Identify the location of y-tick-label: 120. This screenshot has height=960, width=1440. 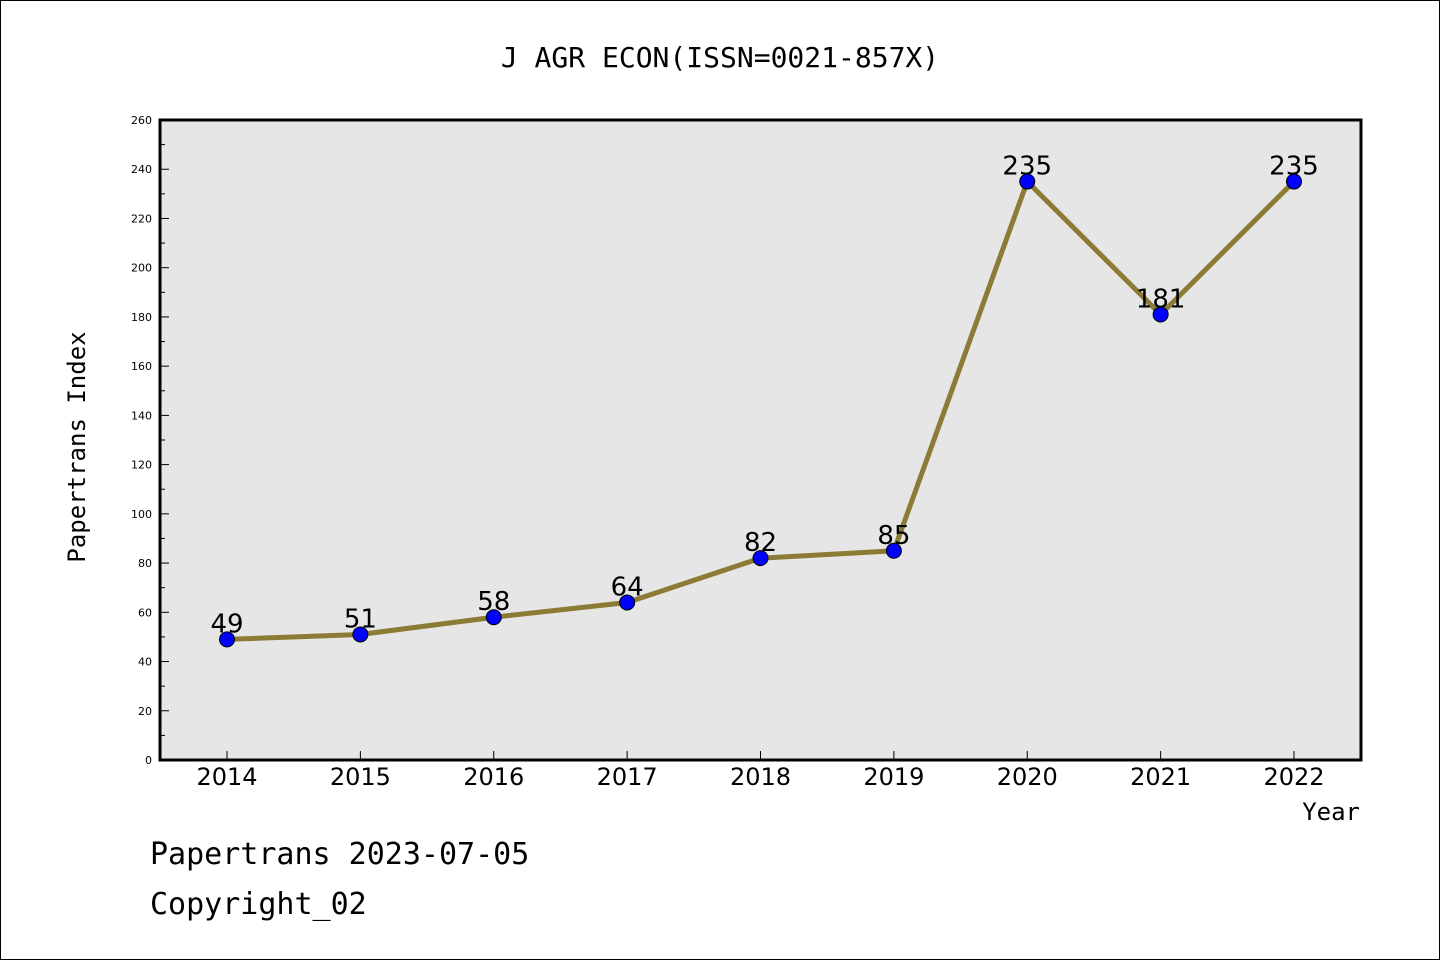
(141, 465).